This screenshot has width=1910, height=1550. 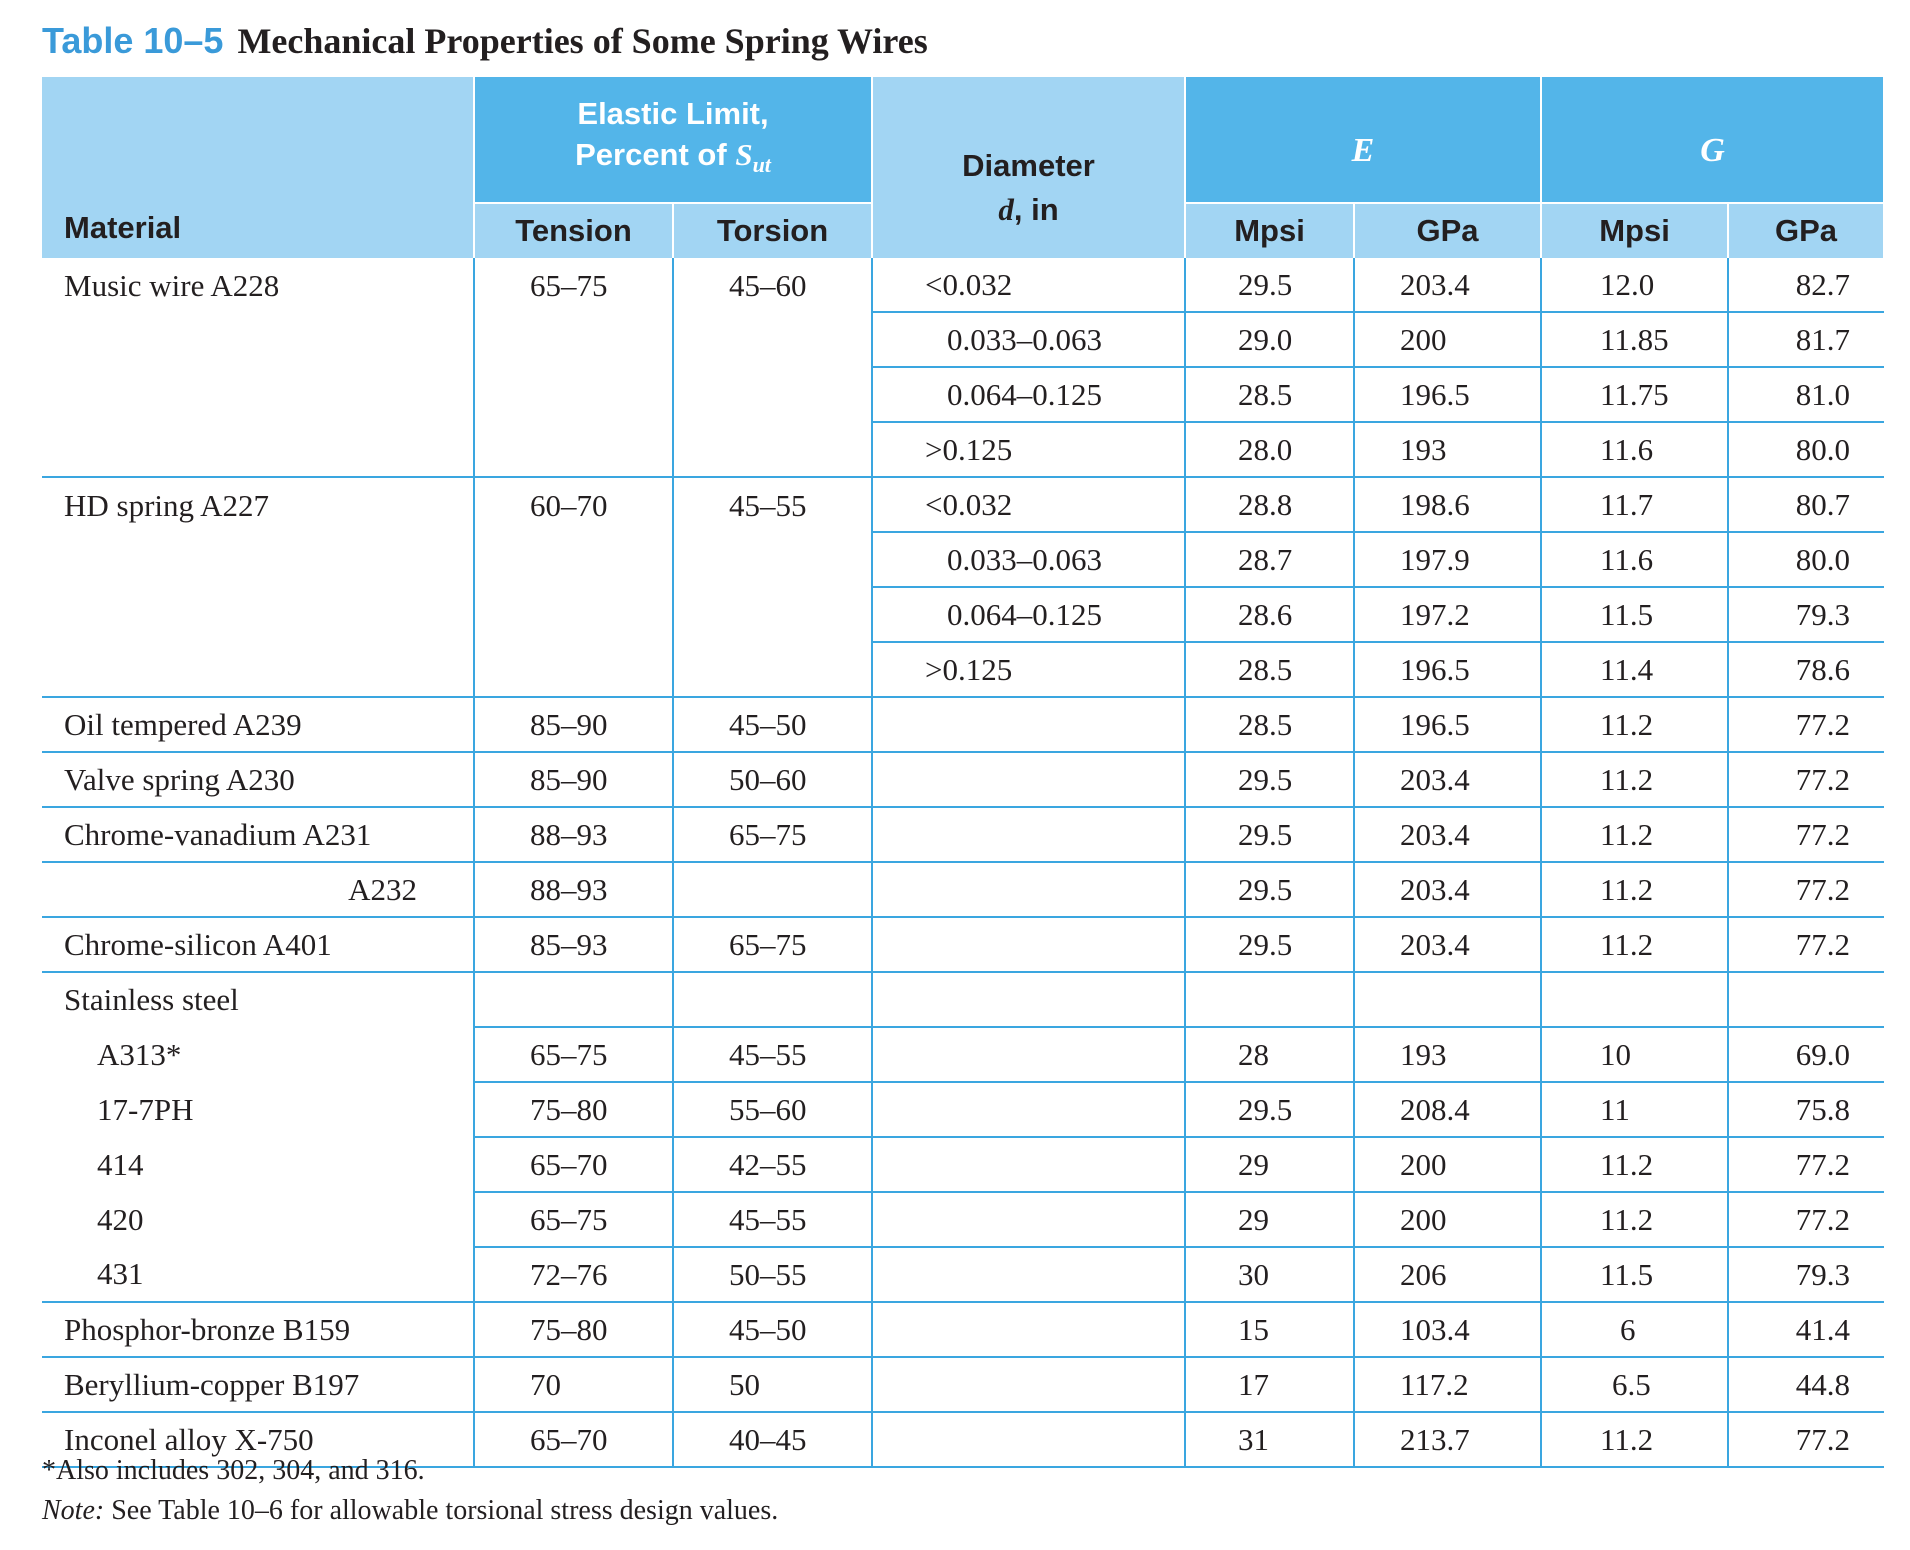 I want to click on cell-g-gpa: 69.0, so click(x=1806, y=1055).